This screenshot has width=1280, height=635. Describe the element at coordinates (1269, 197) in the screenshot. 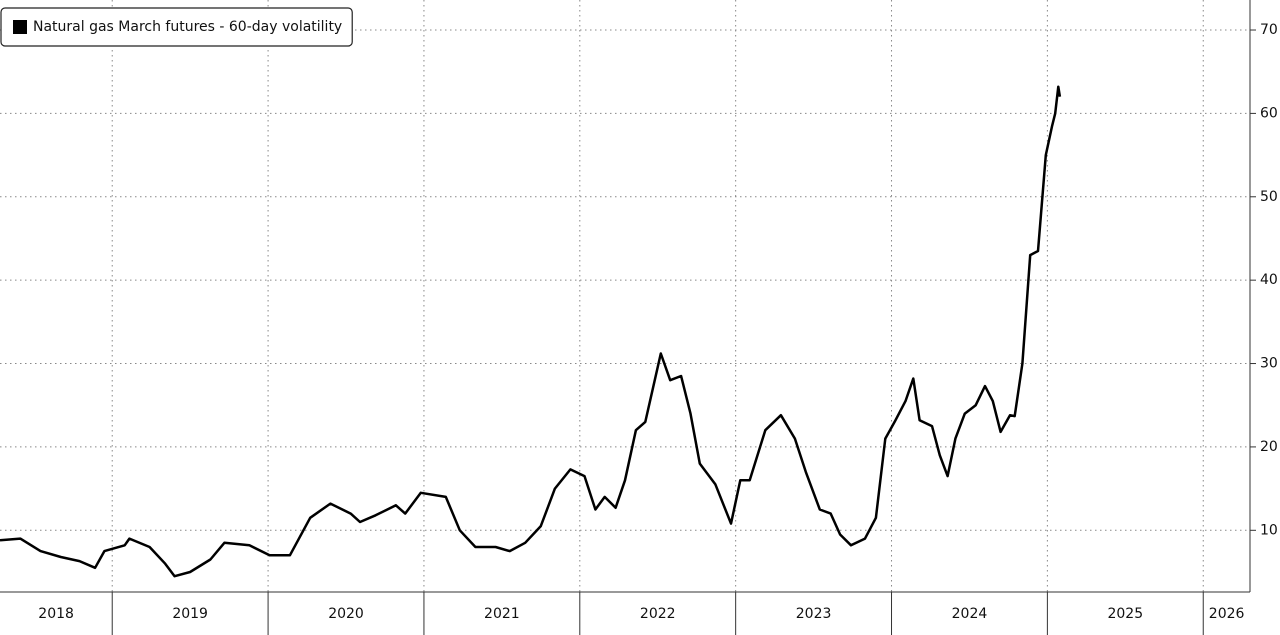

I see `y-tick-label: 50` at that location.